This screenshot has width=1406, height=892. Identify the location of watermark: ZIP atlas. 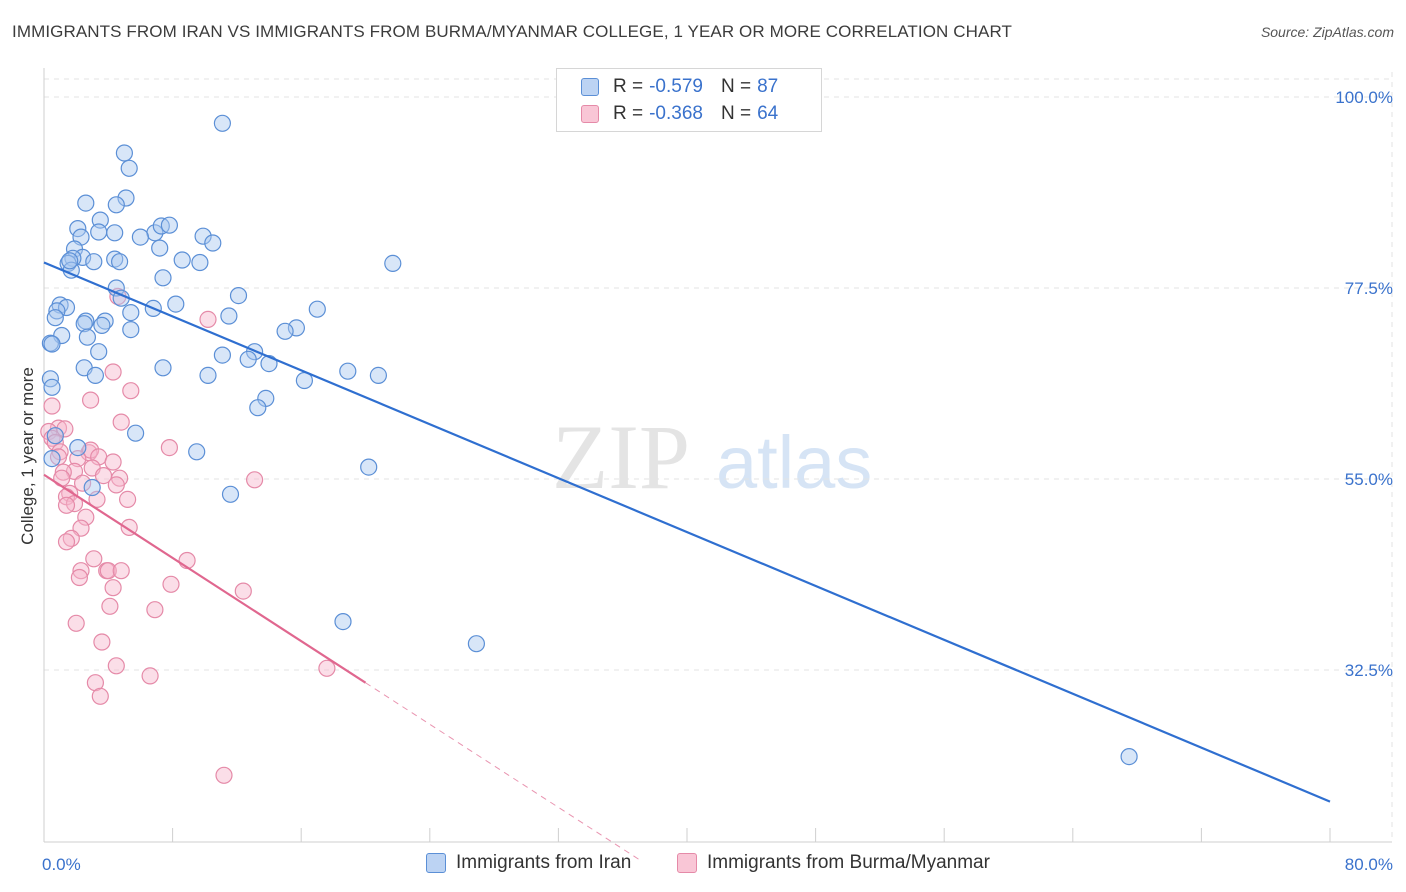
(712, 457).